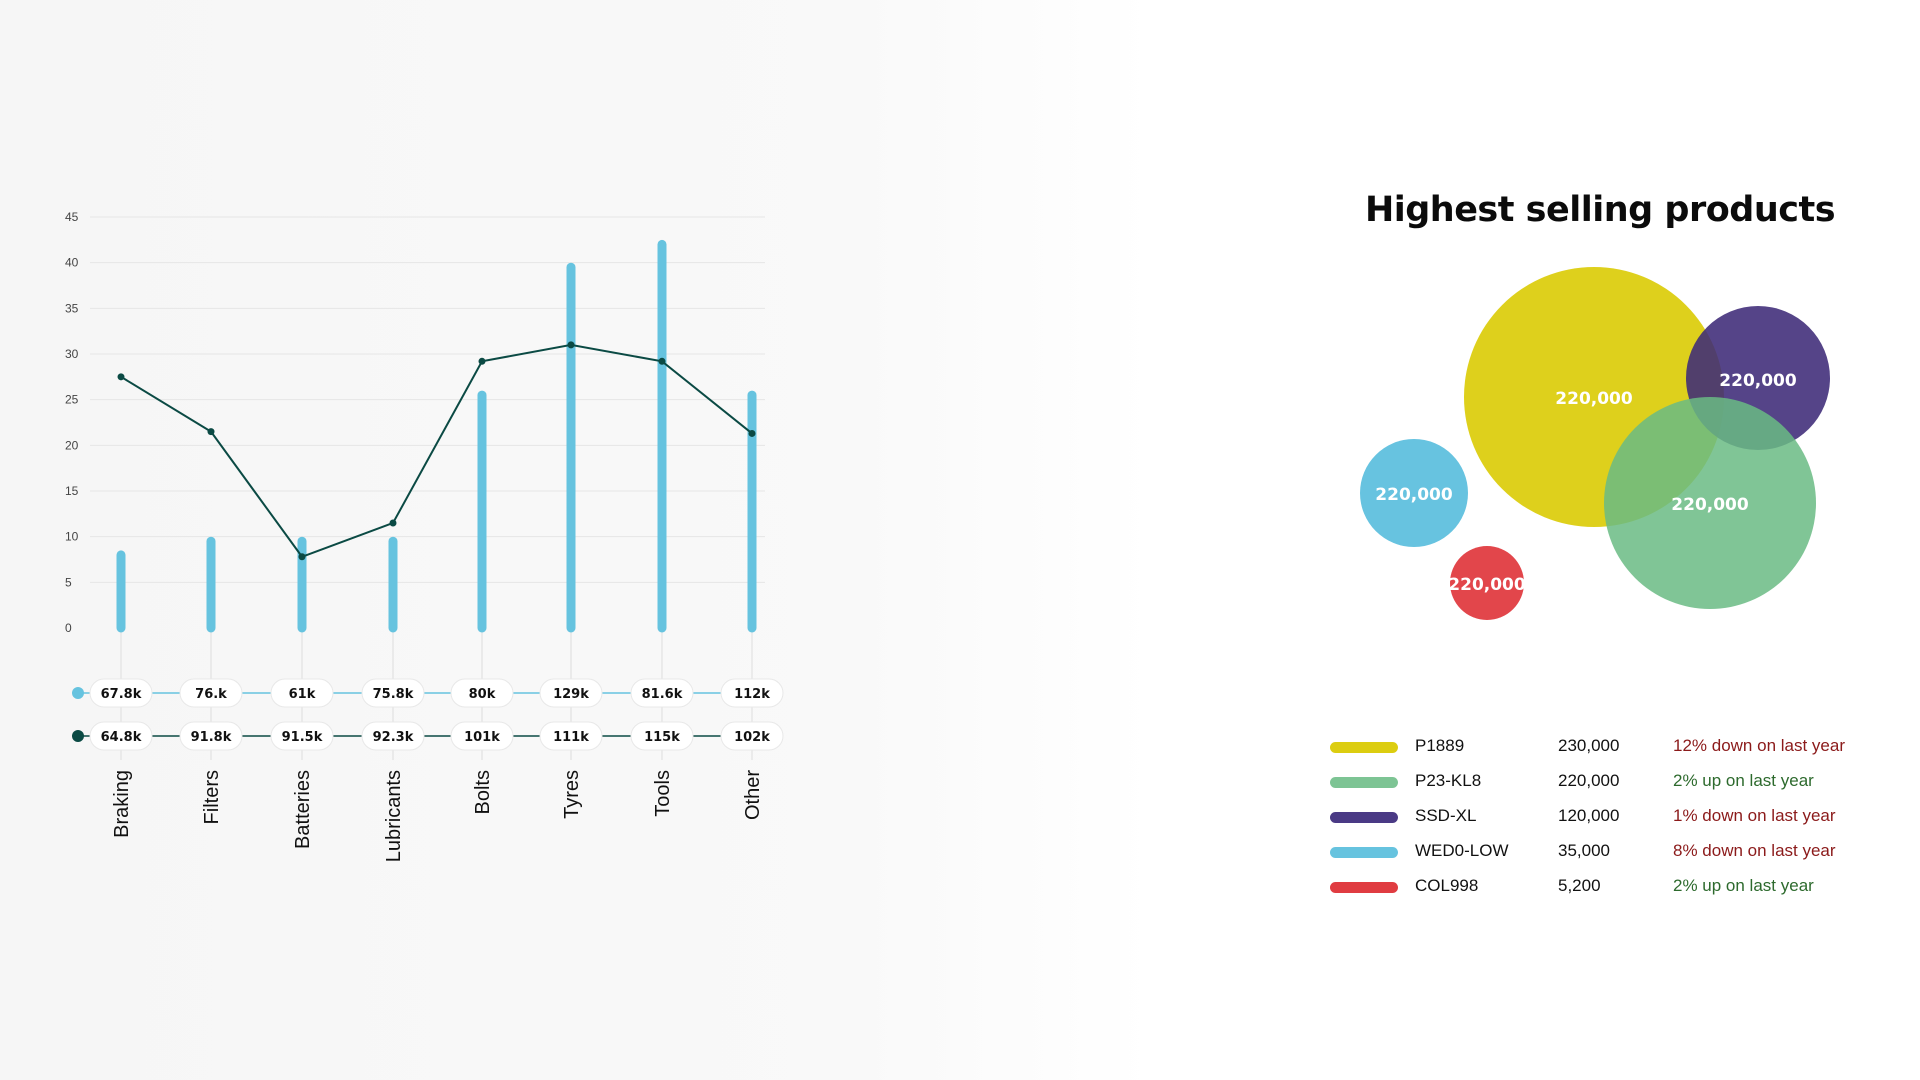  What do you see at coordinates (121, 694) in the screenshot?
I see `value-pill-label: 67.8k` at bounding box center [121, 694].